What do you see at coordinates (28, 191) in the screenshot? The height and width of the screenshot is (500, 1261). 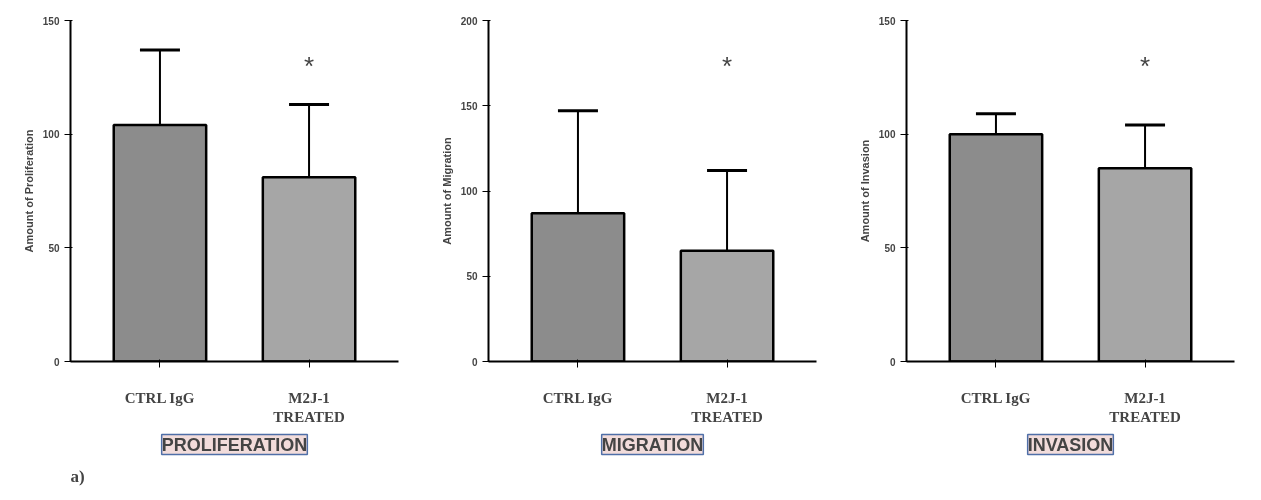 I see `y-axis-title: Amount of Proliferation` at bounding box center [28, 191].